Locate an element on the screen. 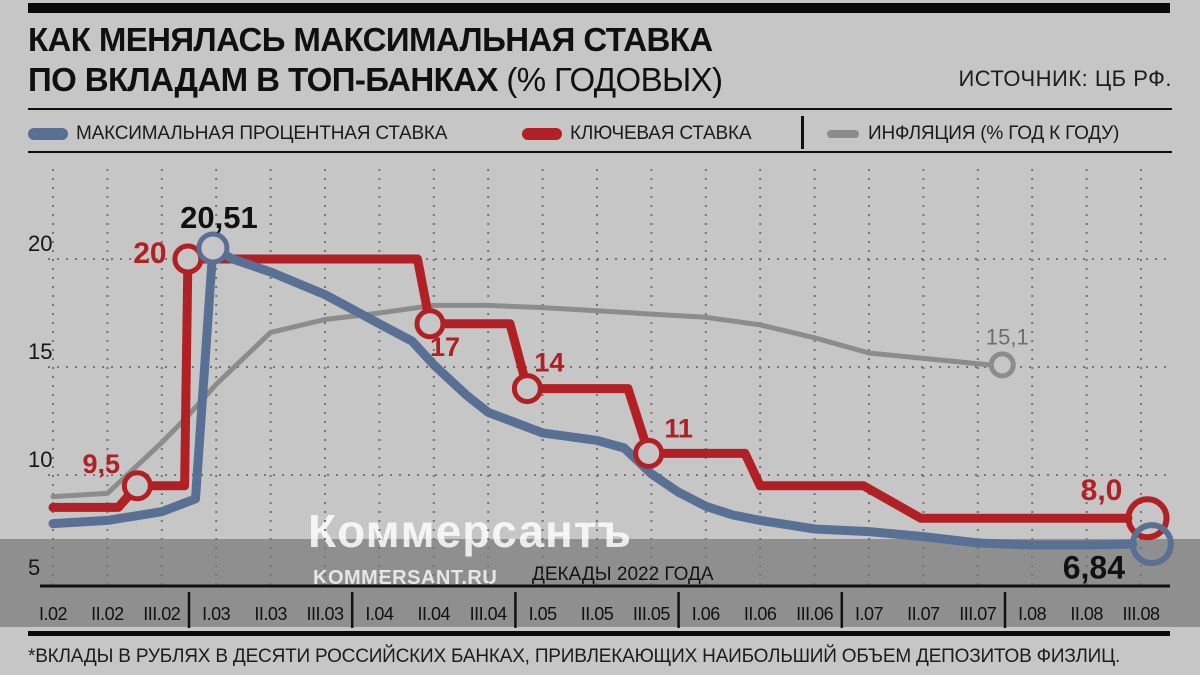  divider-top is located at coordinates (600, 109).